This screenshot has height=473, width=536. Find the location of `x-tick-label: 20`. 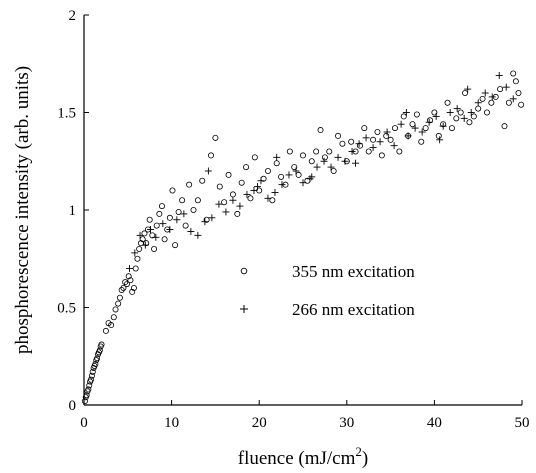

x-tick-label: 20 is located at coordinates (259, 423).